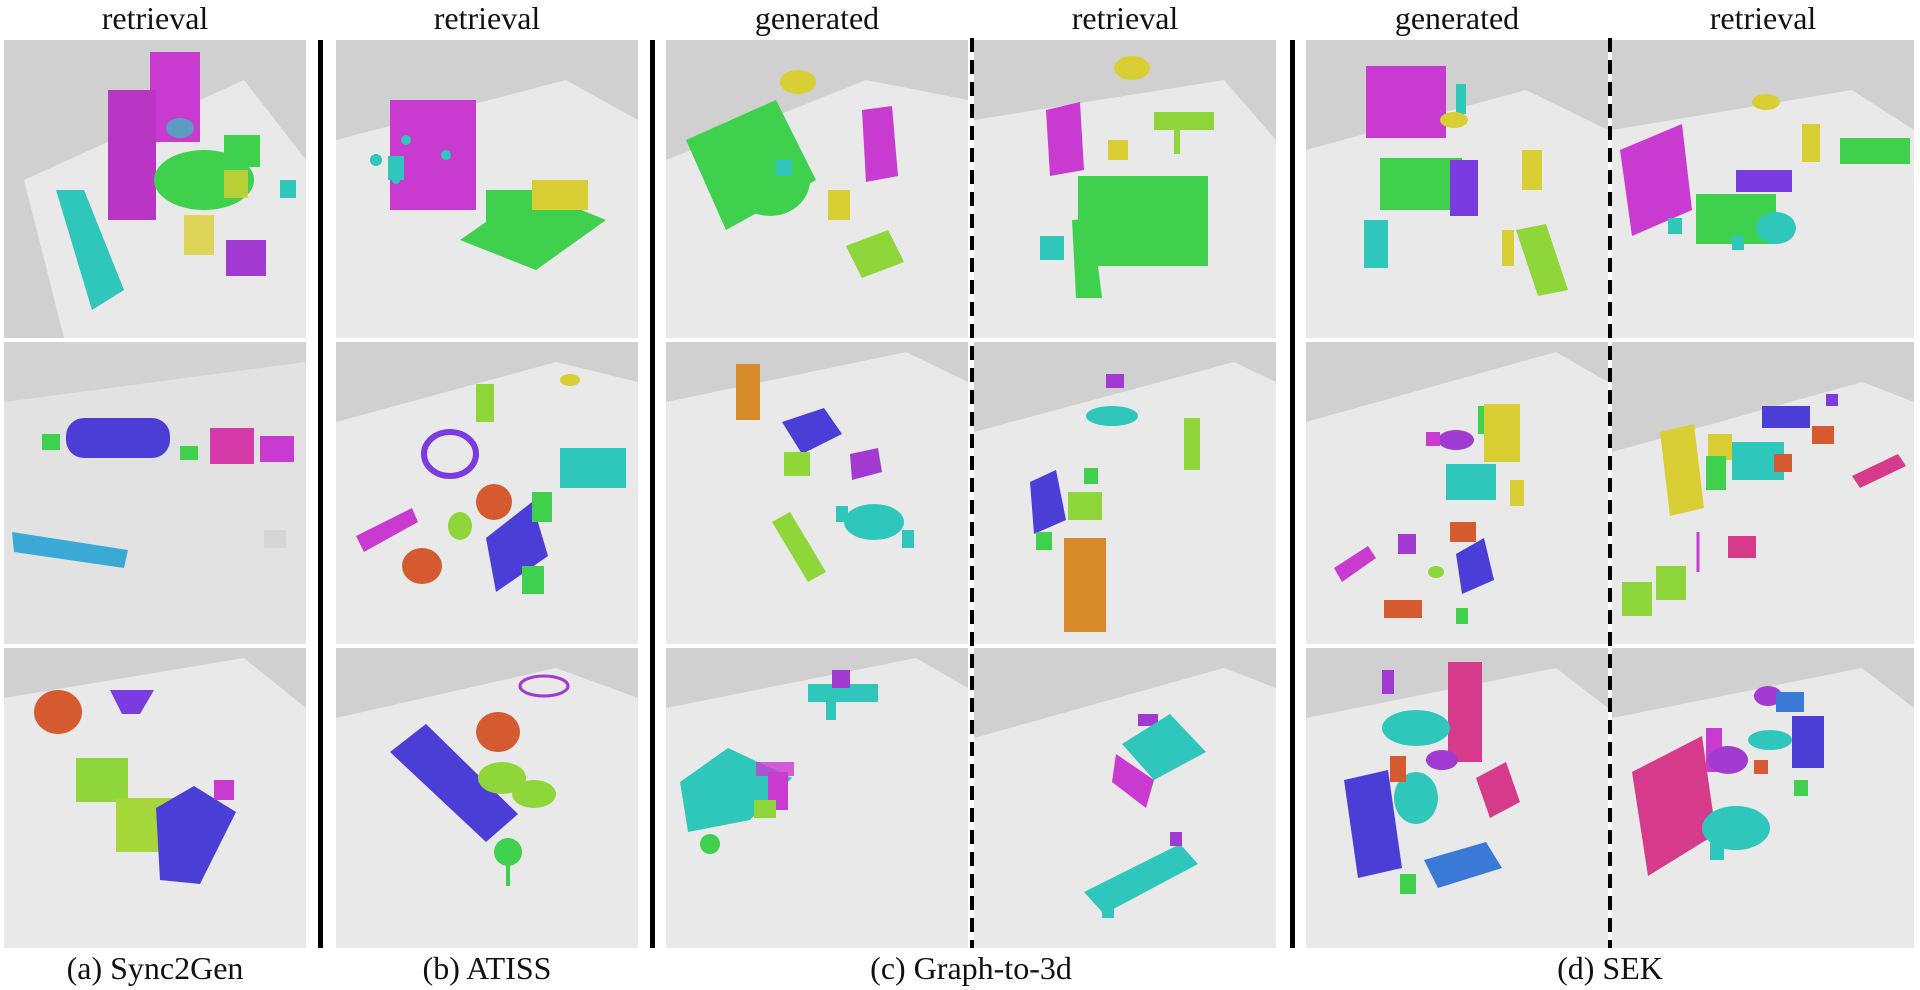 The image size is (1920, 990). I want to click on scene-sek-retrieval-row2, so click(1763, 493).